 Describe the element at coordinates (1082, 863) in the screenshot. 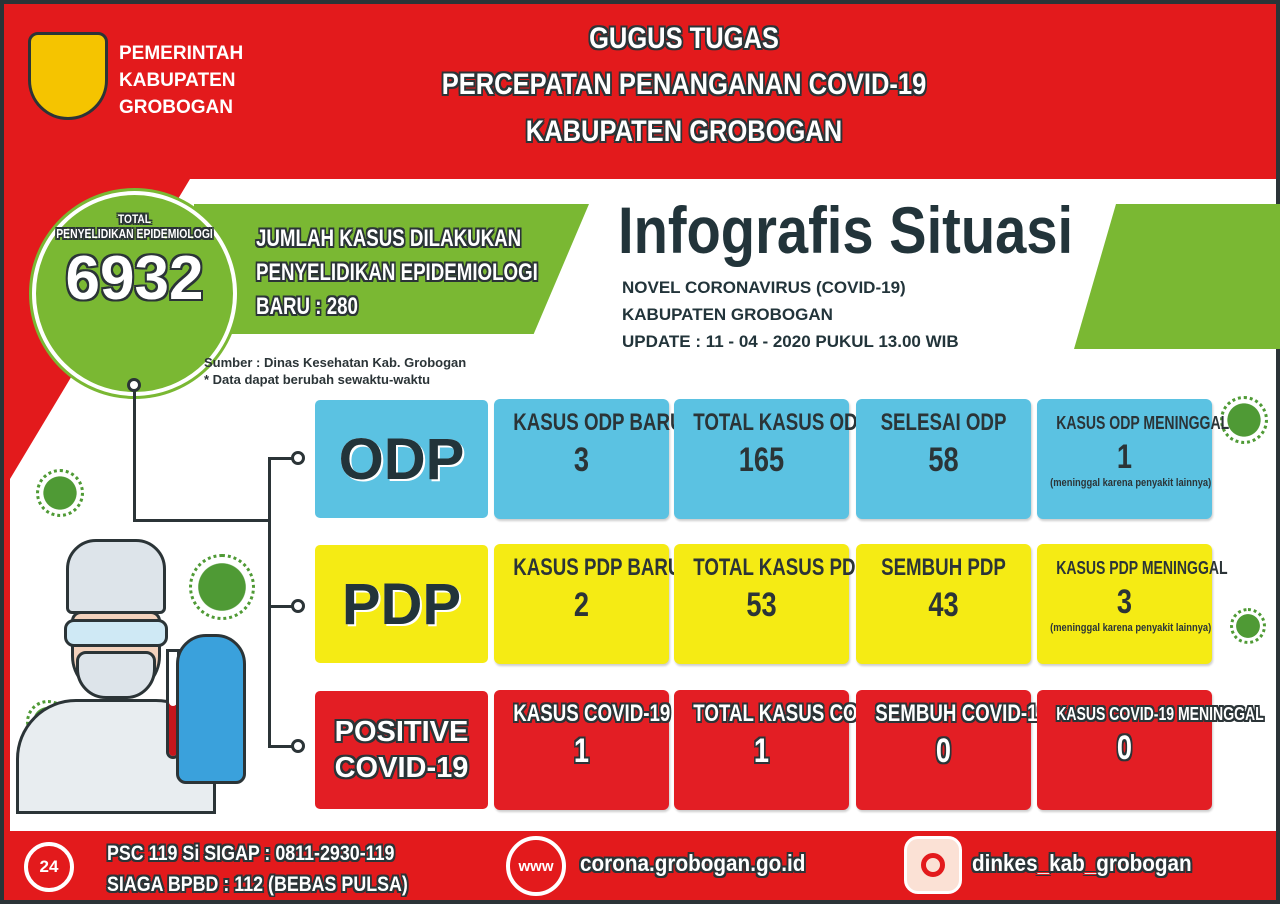

I see `instagram-handle: dinkes_kab_grobogan` at that location.